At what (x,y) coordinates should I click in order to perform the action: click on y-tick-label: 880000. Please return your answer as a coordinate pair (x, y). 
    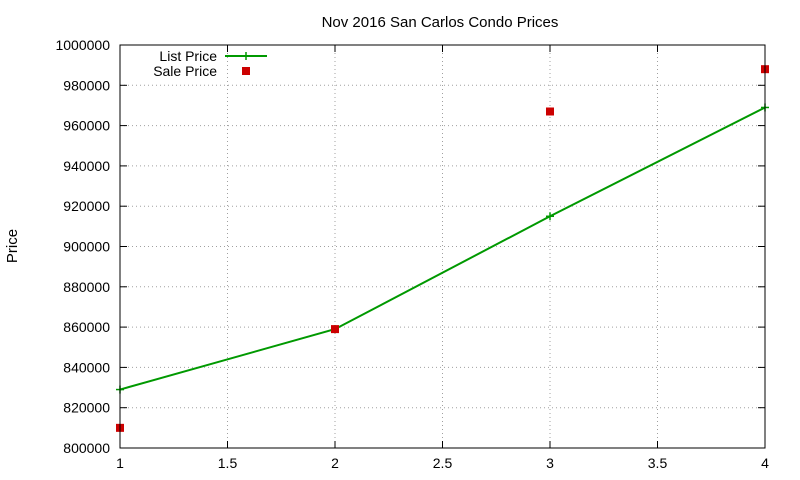
    Looking at the image, I should click on (86, 287).